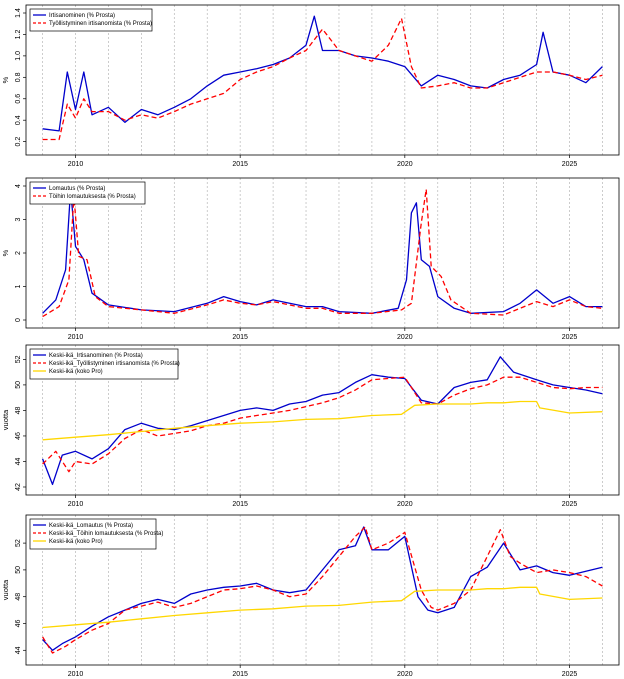 The image size is (624, 679). Describe the element at coordinates (18, 13) in the screenshot. I see `y-tick-label: 1.4` at that location.